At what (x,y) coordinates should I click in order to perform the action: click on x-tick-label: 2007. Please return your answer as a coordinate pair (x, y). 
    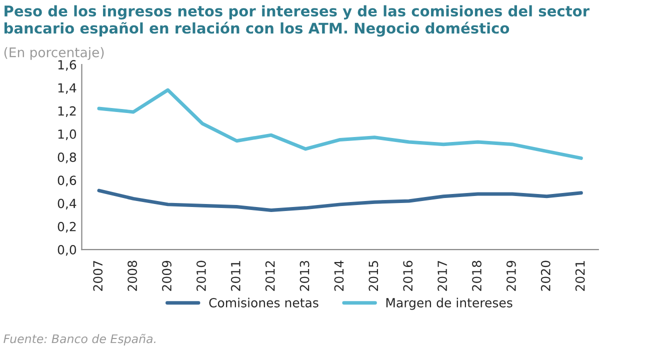
    Looking at the image, I should click on (98, 276).